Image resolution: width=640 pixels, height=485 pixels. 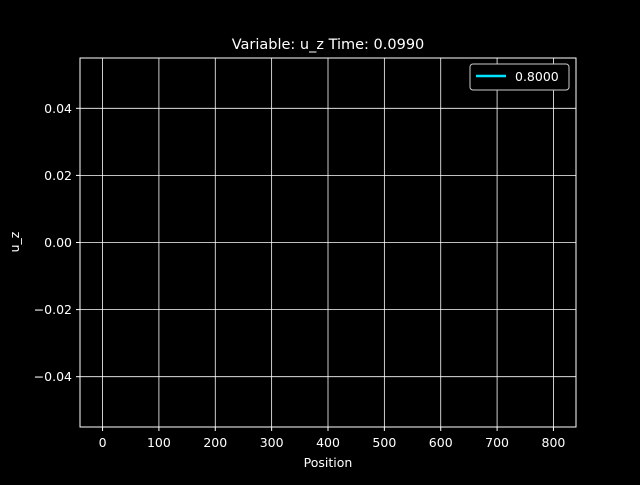 What do you see at coordinates (272, 442) in the screenshot?
I see `x-tick-label: 300` at bounding box center [272, 442].